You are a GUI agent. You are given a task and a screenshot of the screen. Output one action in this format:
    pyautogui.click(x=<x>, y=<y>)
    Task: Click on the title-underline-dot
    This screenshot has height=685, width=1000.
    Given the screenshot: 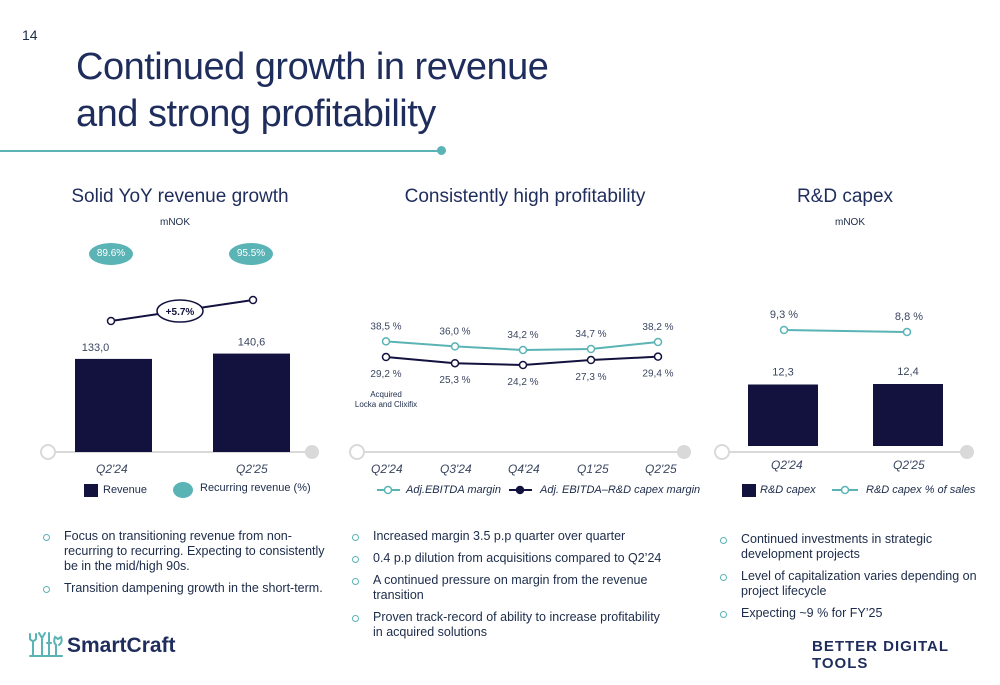 What is the action you would take?
    pyautogui.click(x=441, y=150)
    